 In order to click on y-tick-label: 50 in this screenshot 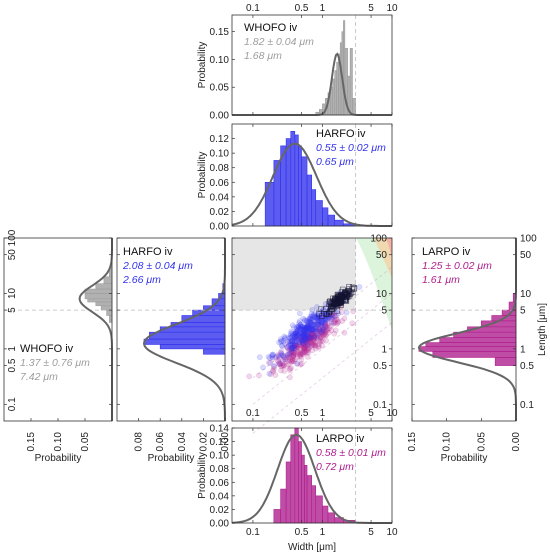, I will do `click(382, 255)`.